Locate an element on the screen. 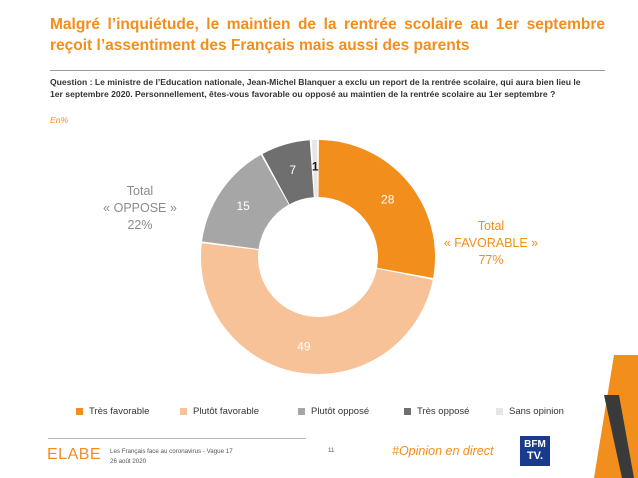  data-label-tres-favorable: 28 is located at coordinates (388, 199).